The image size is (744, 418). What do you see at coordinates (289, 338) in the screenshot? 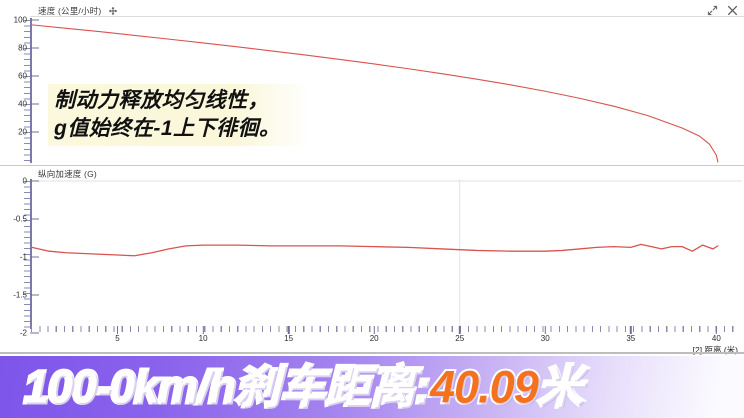
I see `x-tick-label: 15` at bounding box center [289, 338].